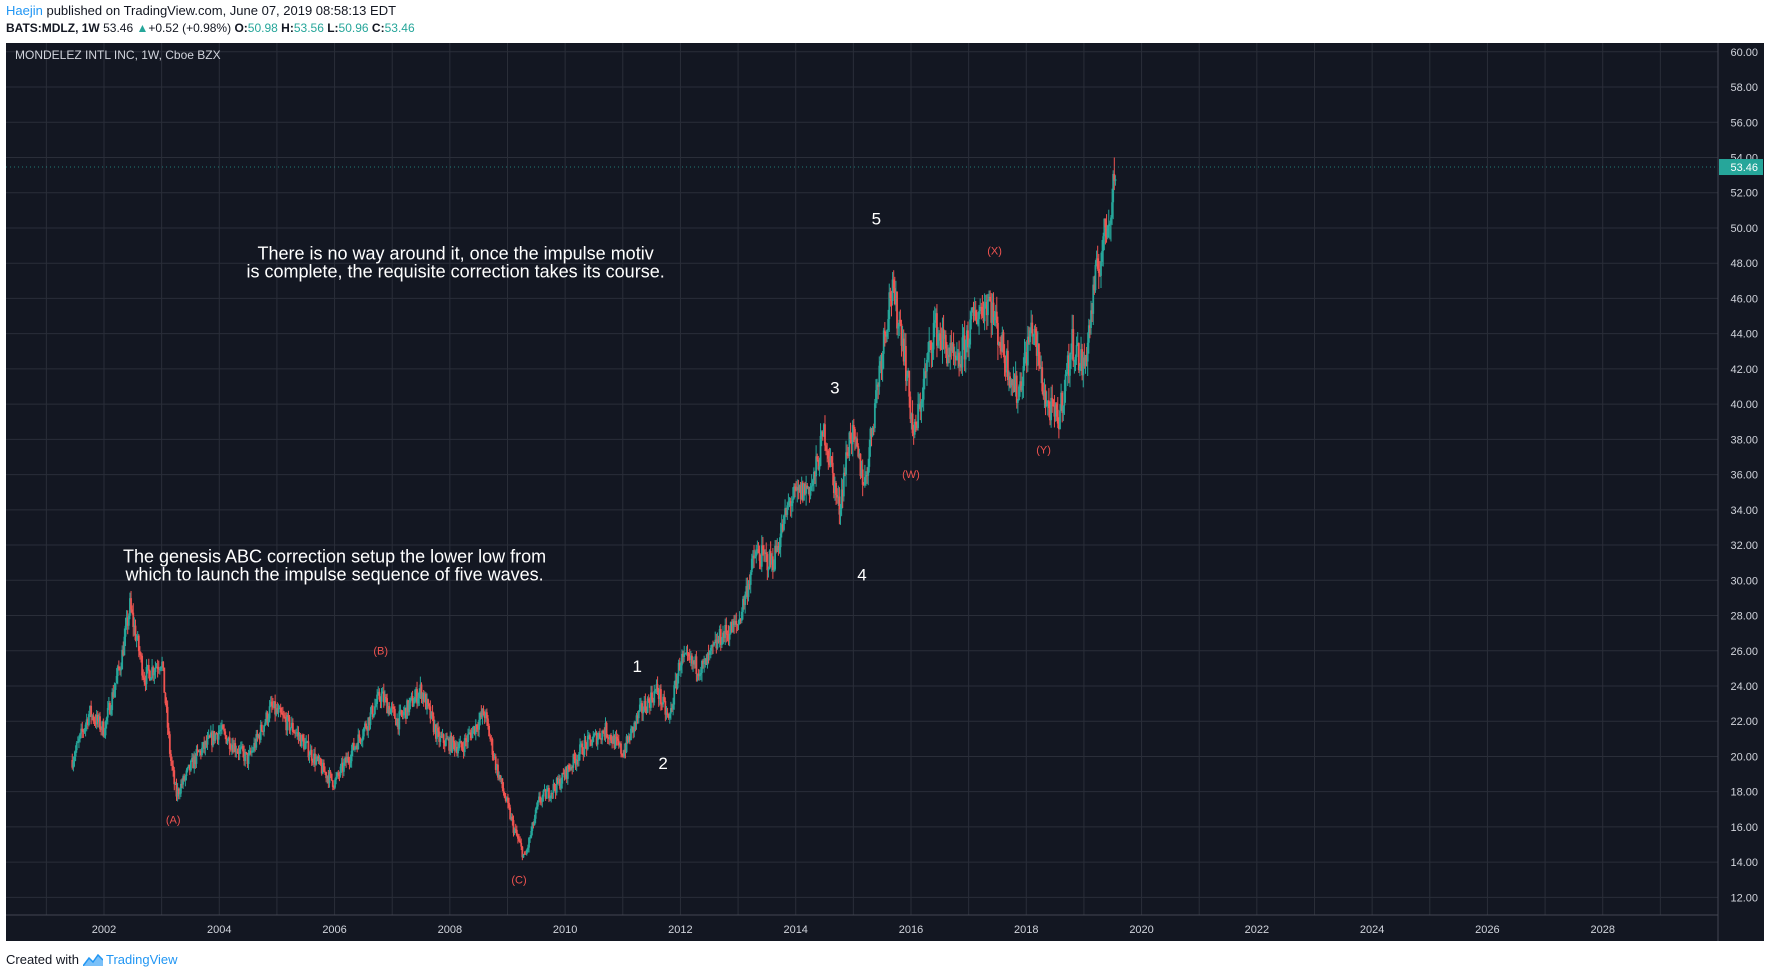  I want to click on tradingview-link: TradingView, so click(130, 959).